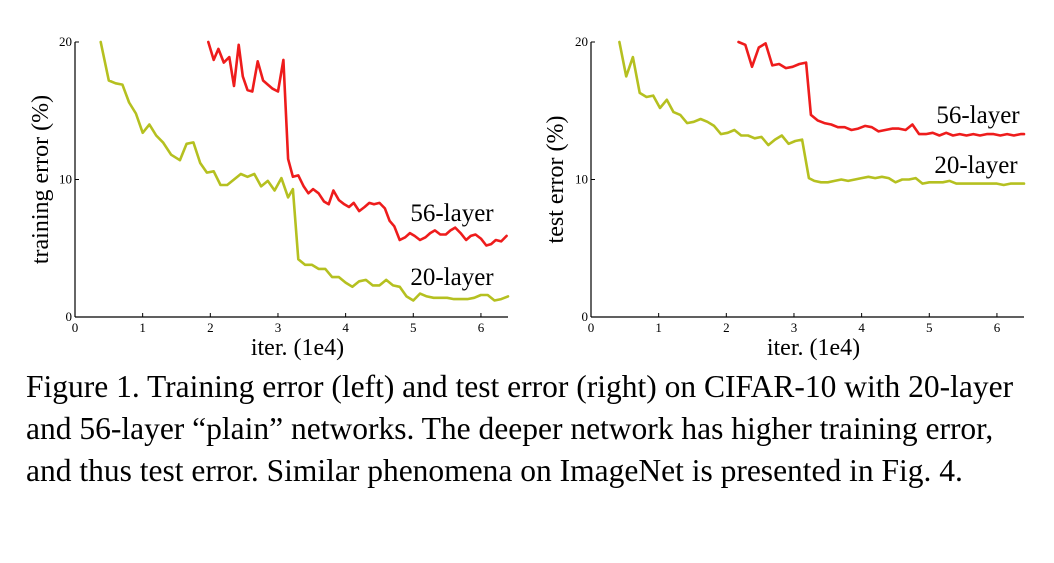  I want to click on y-axis-label: test error (%), so click(556, 180).